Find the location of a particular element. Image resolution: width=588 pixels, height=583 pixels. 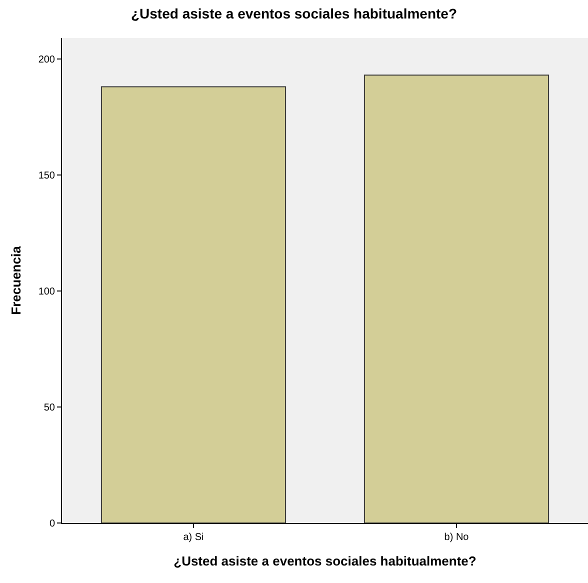

x-tick-label: a) Si is located at coordinates (193, 537).